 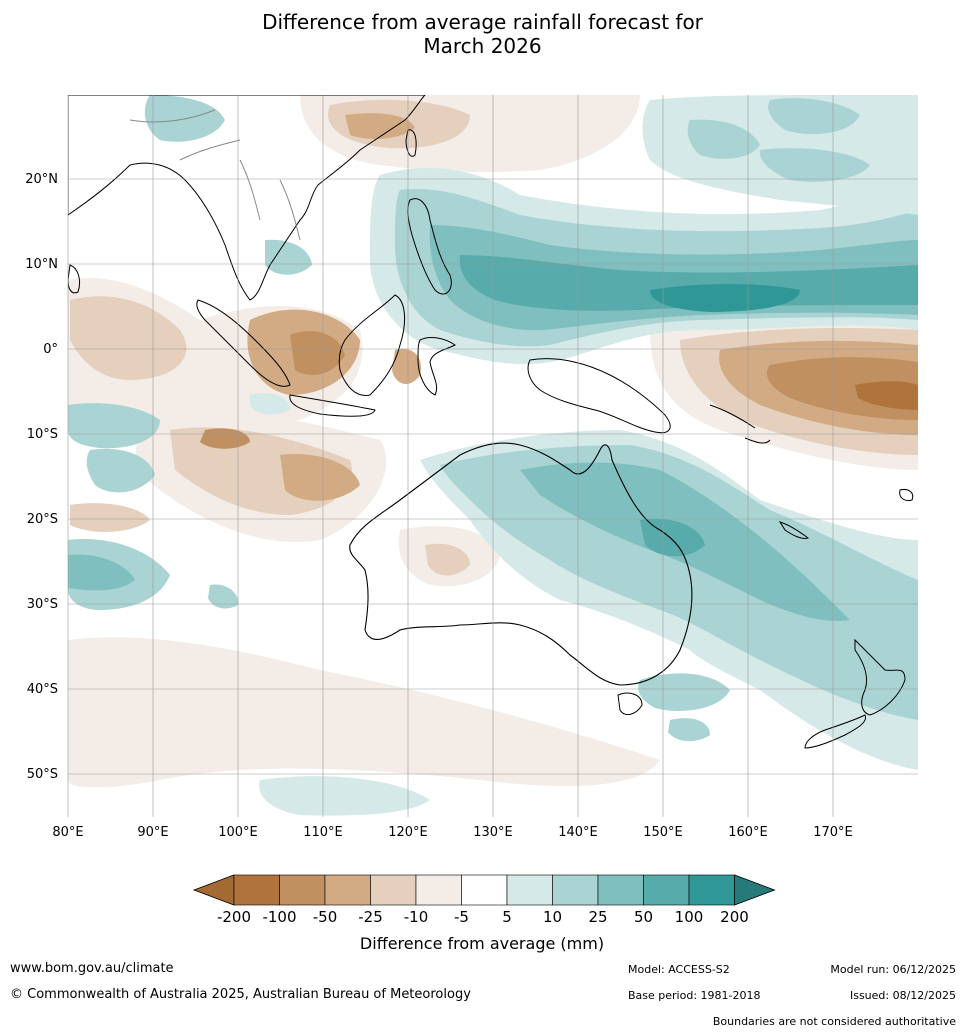 I want to click on lon-label: 110°E, so click(x=323, y=832).